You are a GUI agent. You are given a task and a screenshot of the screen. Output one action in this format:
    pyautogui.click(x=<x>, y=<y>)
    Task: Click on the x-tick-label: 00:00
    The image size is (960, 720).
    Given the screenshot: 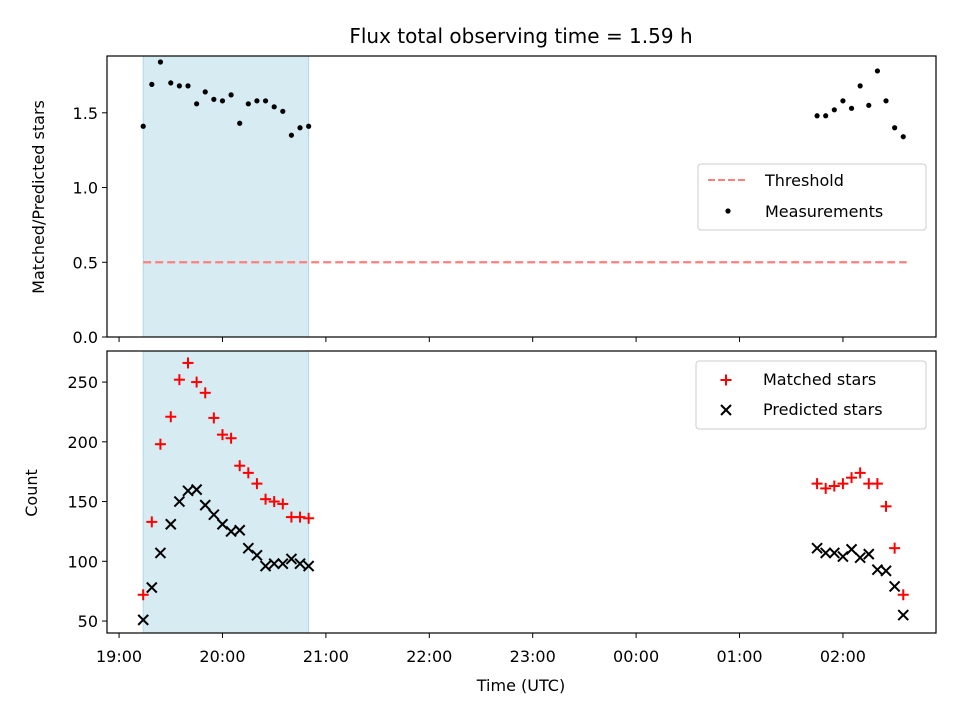 What is the action you would take?
    pyautogui.click(x=636, y=656)
    